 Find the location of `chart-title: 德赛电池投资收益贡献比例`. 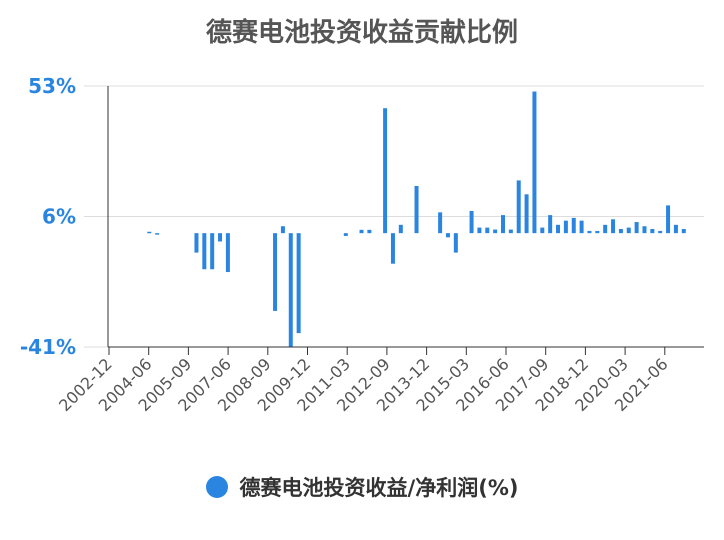

chart-title: 德赛电池投资收益贡献比例 is located at coordinates (361, 33).